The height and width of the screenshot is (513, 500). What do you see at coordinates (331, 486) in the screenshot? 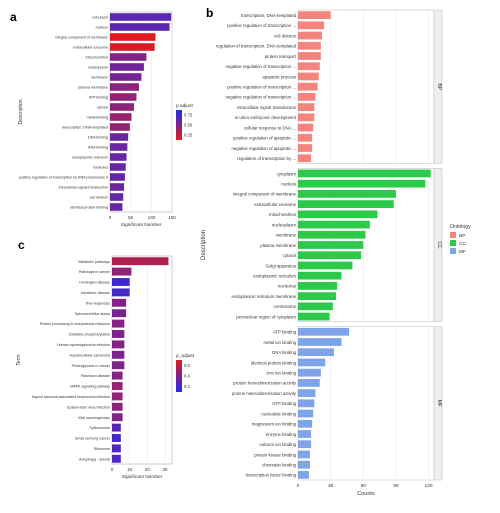
I see `x-tick-label: 30` at bounding box center [331, 486].